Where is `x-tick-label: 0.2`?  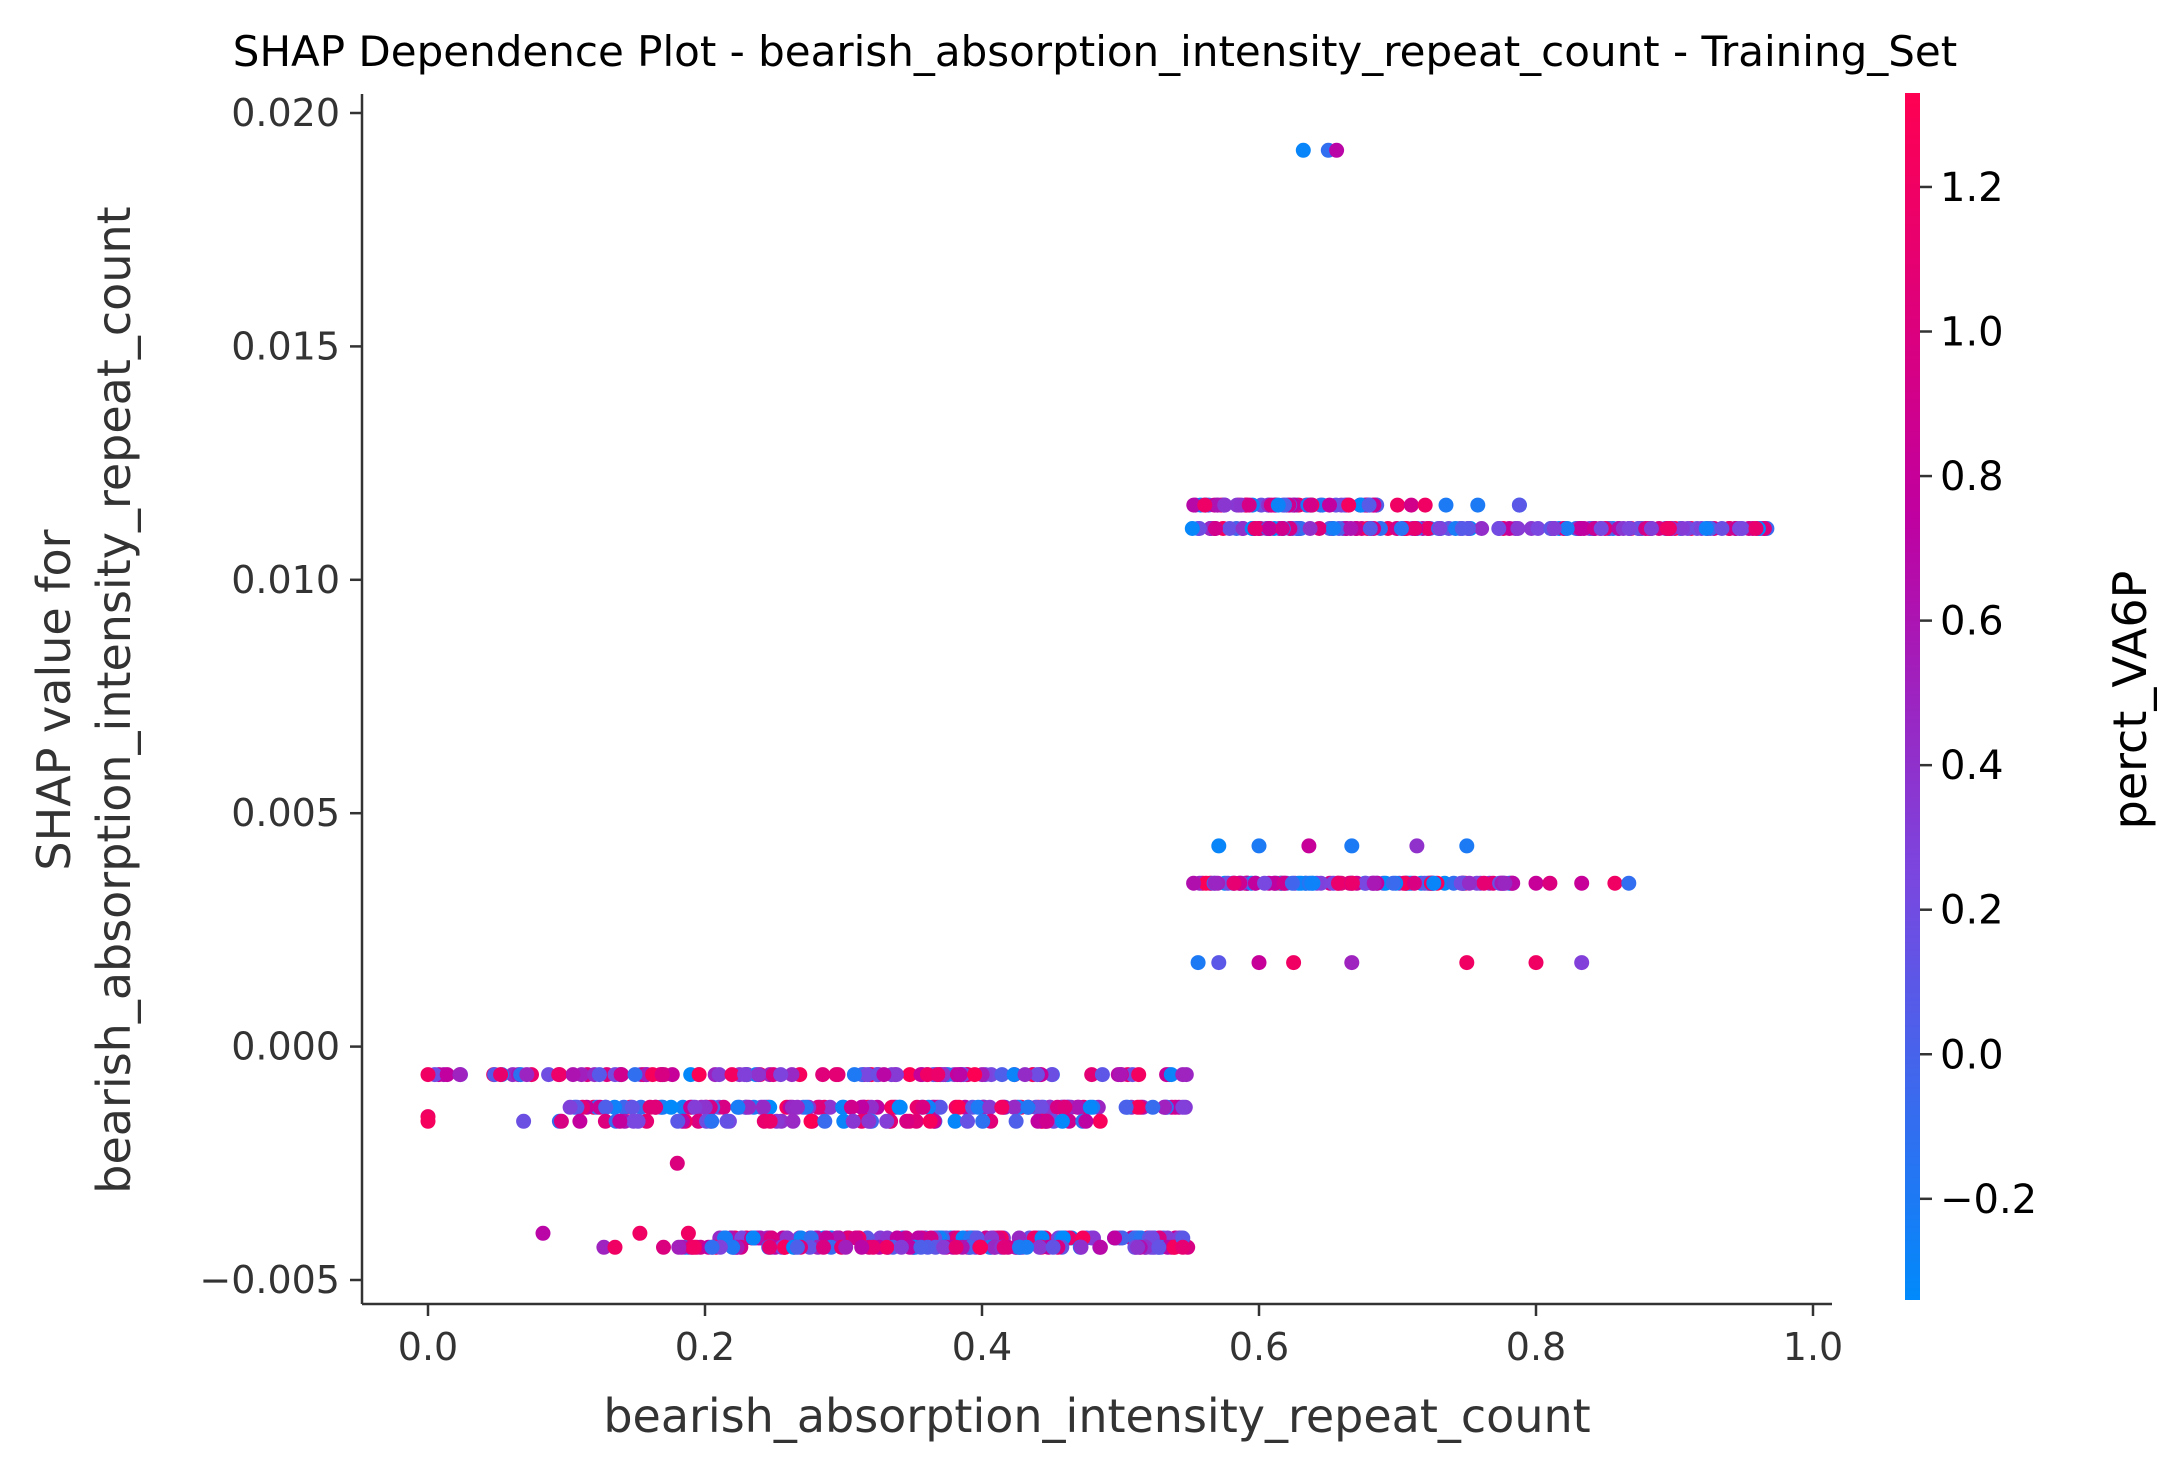
x-tick-label: 0.2 is located at coordinates (705, 1347).